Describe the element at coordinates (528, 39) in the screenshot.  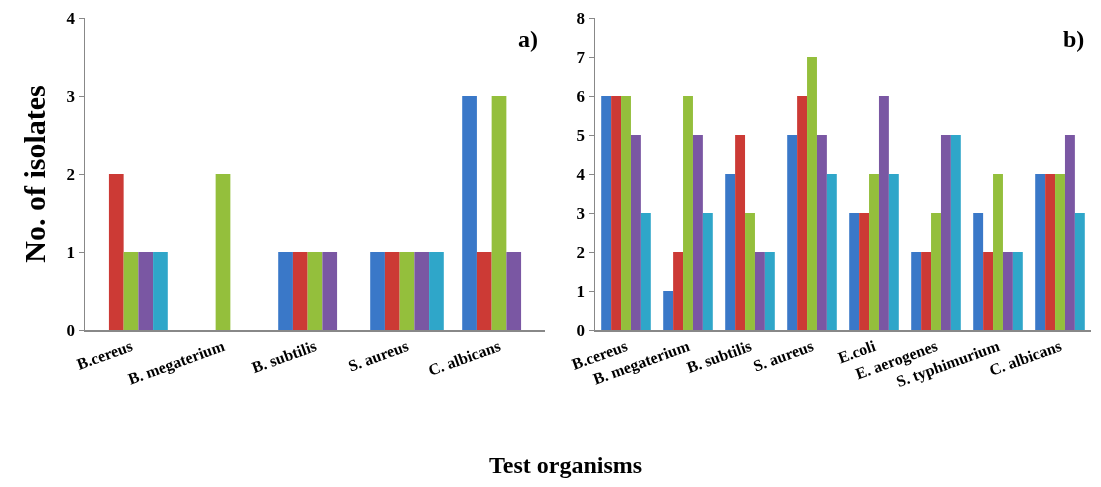
I see `annotation: a)` at that location.